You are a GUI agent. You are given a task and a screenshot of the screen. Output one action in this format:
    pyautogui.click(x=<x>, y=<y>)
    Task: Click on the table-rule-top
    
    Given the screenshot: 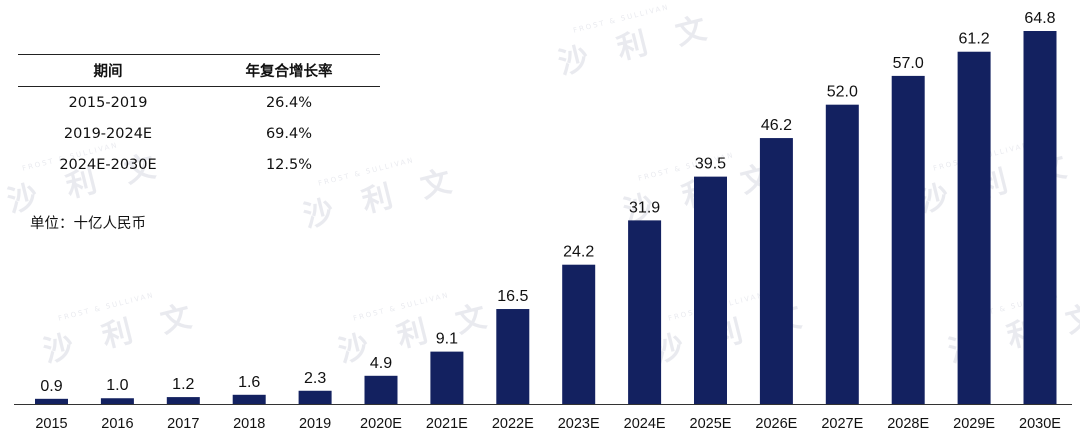 What is the action you would take?
    pyautogui.click(x=199, y=54)
    